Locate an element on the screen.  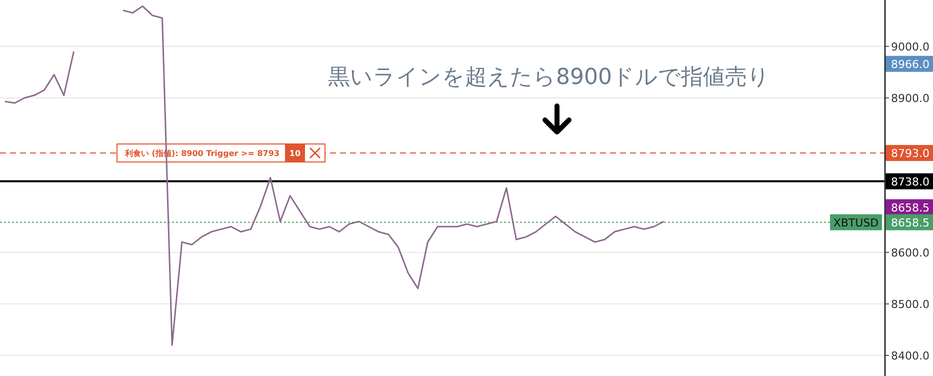
annotation: 10 is located at coordinates (295, 153).